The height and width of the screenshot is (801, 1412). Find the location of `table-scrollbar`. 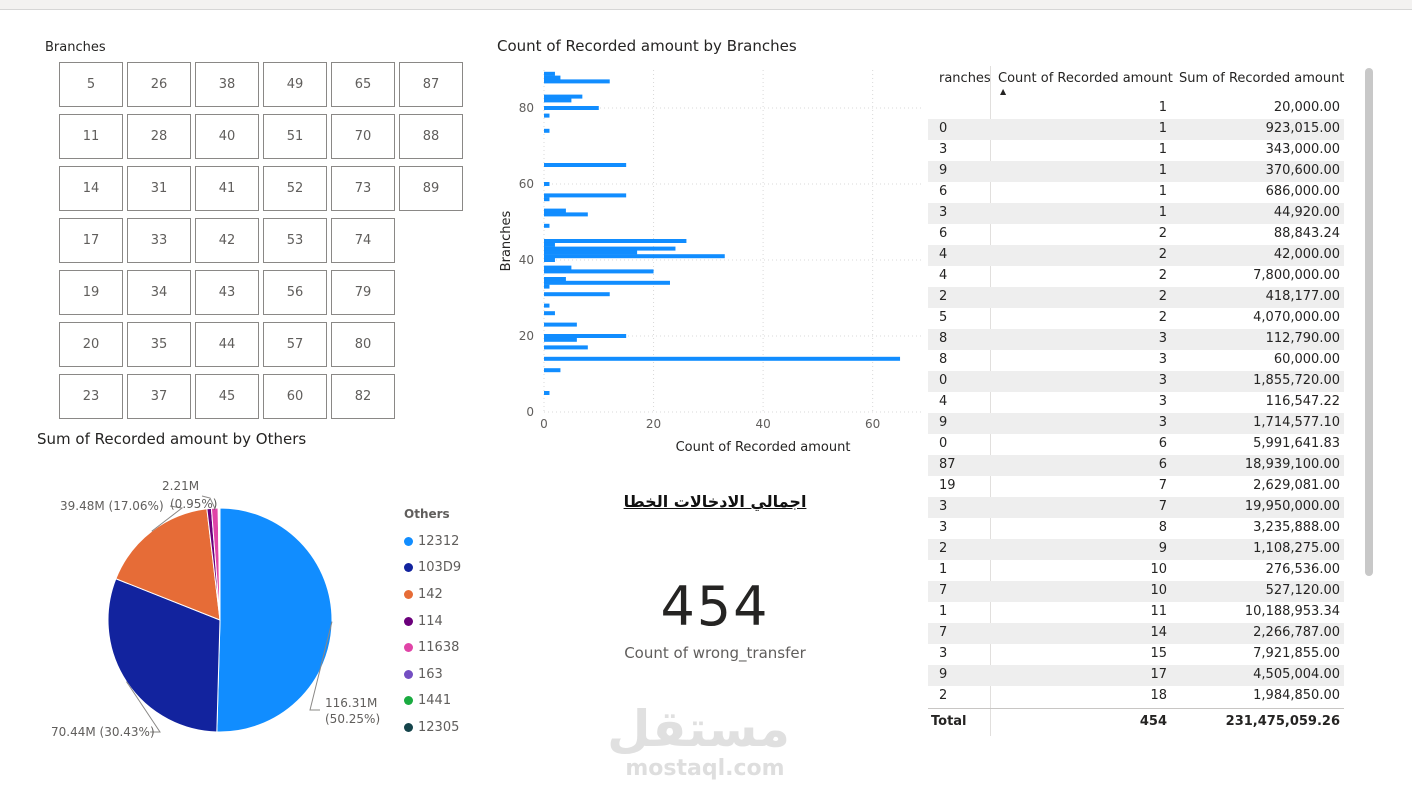

table-scrollbar is located at coordinates (1369, 322).